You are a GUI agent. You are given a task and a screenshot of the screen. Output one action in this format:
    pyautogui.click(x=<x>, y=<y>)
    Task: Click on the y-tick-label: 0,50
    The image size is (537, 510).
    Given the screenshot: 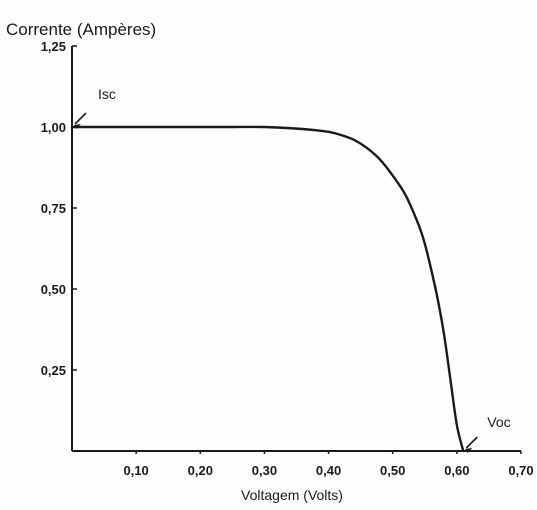 What is the action you would take?
    pyautogui.click(x=53, y=289)
    